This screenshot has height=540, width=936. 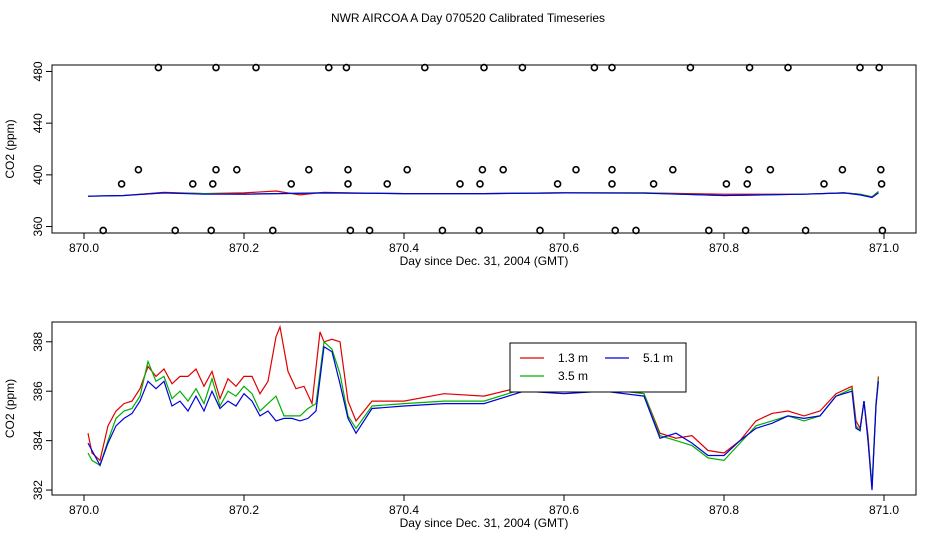 What do you see at coordinates (573, 376) in the screenshot?
I see `legend-label: 3.5 m` at bounding box center [573, 376].